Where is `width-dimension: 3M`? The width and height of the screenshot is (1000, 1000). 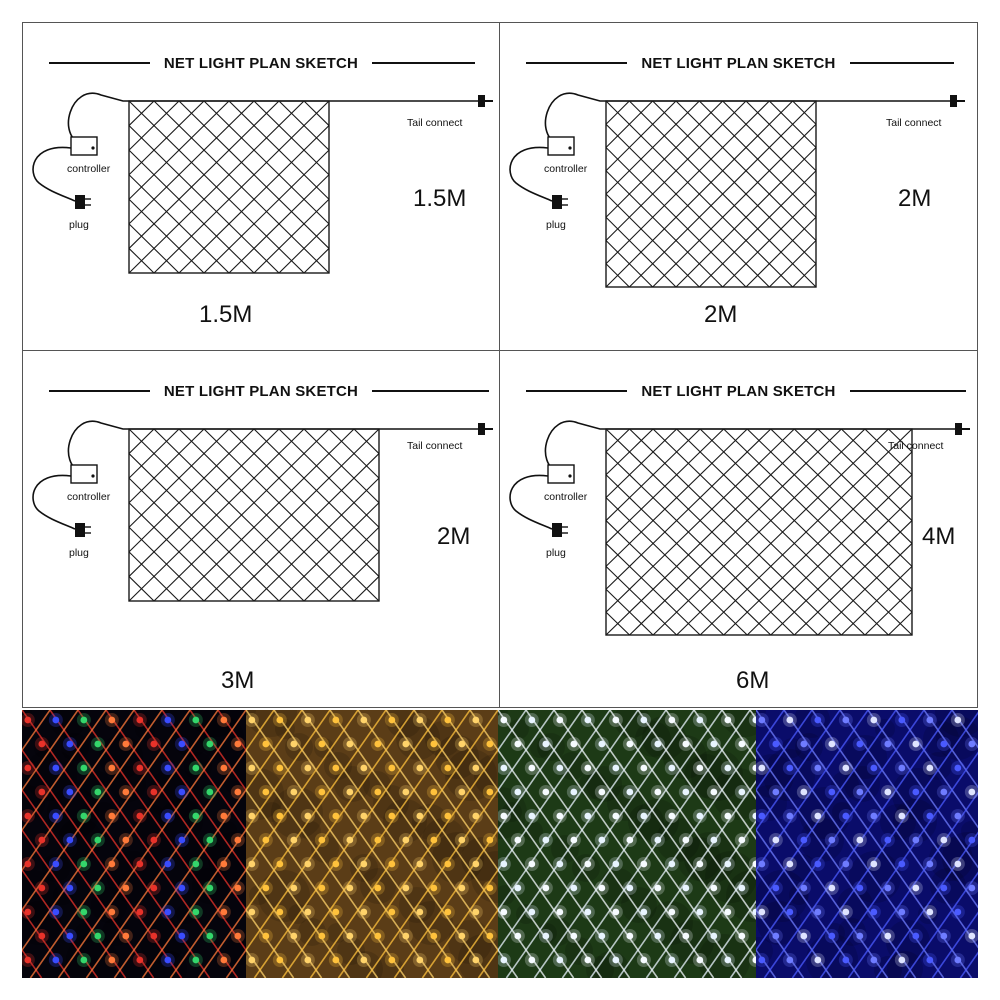 width-dimension: 3M is located at coordinates (238, 680).